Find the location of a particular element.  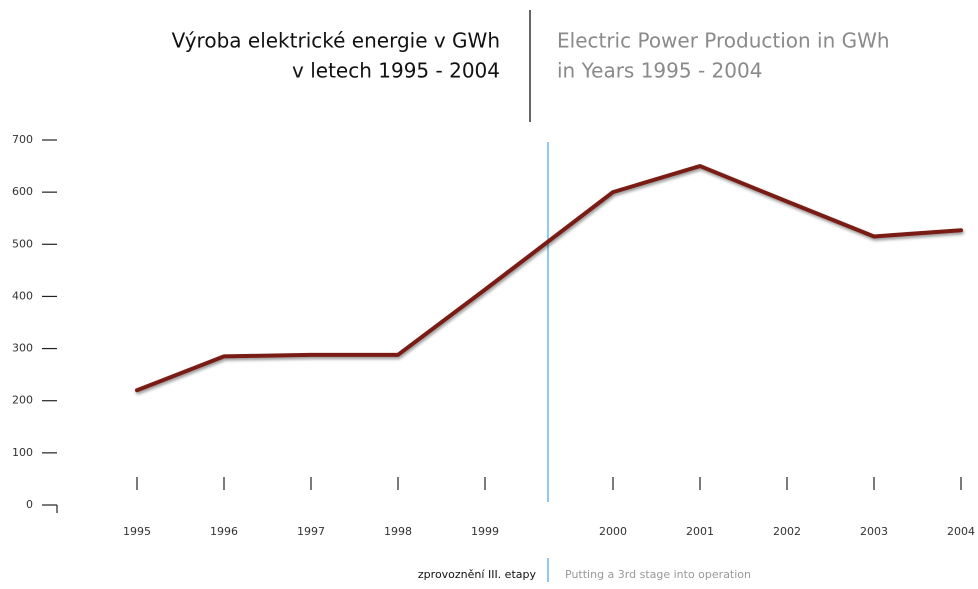

x-tick-label: 1995 is located at coordinates (137, 531).